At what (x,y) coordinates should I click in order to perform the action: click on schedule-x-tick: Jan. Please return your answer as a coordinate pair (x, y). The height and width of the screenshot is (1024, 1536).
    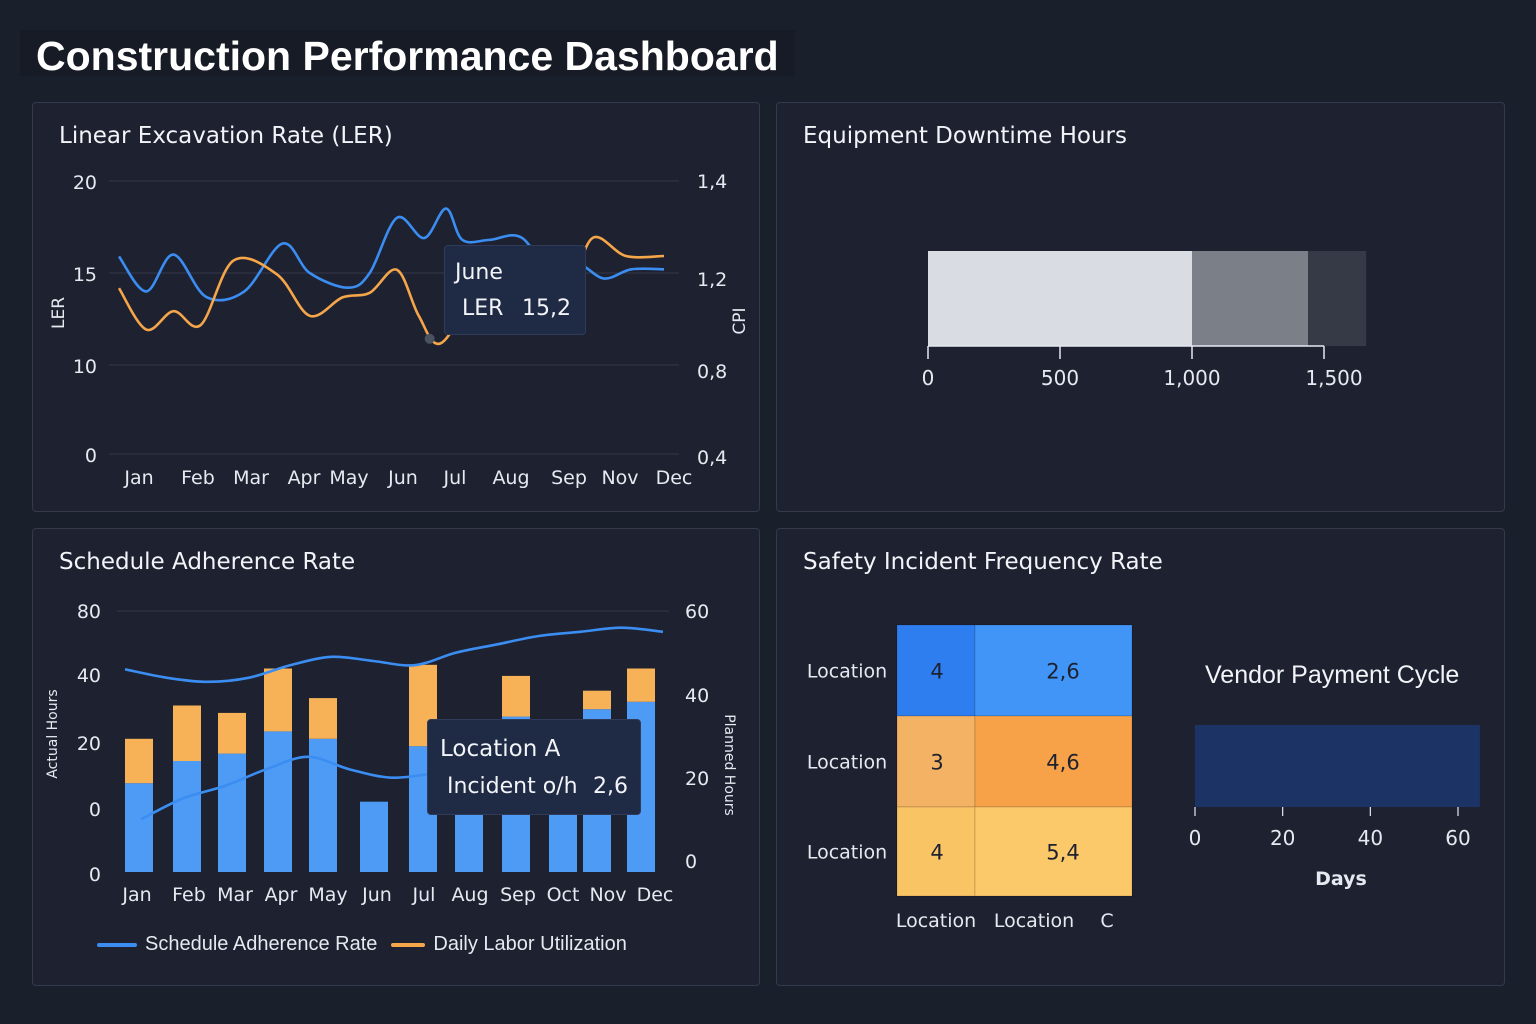
    Looking at the image, I should click on (136, 895).